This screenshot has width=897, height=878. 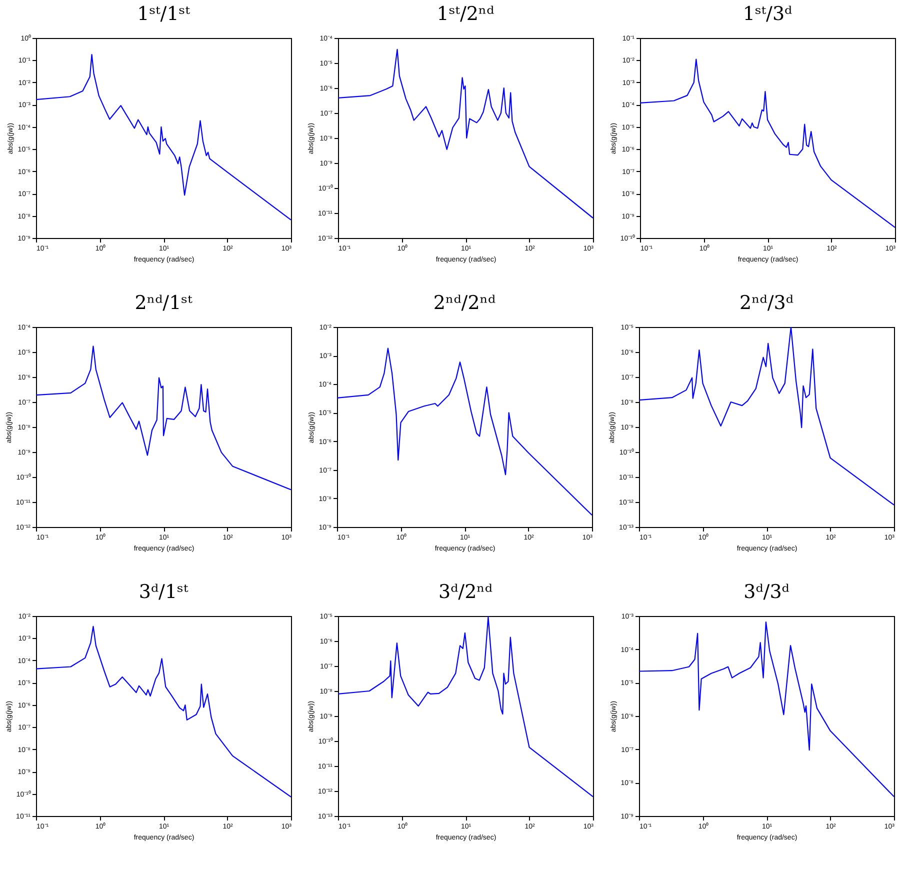 What do you see at coordinates (465, 14) in the screenshot?
I see `chart-title: 1ˢᵗ/2ⁿᵈ` at bounding box center [465, 14].